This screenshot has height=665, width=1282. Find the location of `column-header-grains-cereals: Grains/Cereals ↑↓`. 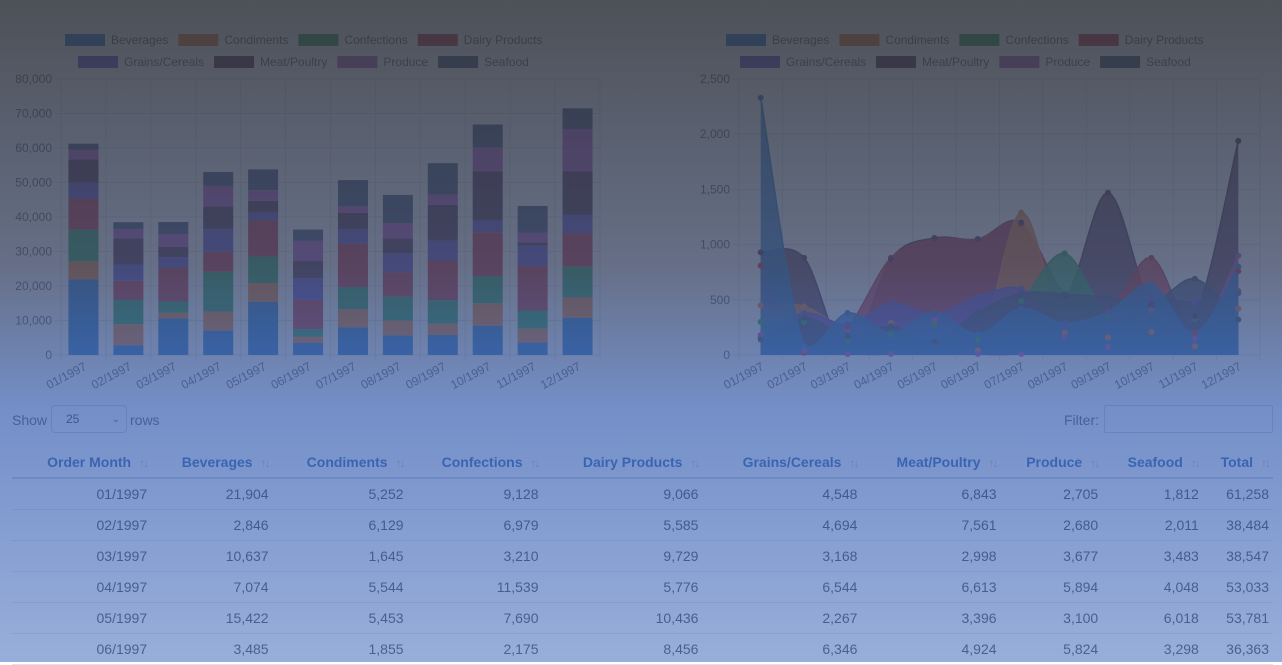

column-header-grains-cereals: Grains/Cereals ↑↓ is located at coordinates (782, 462).